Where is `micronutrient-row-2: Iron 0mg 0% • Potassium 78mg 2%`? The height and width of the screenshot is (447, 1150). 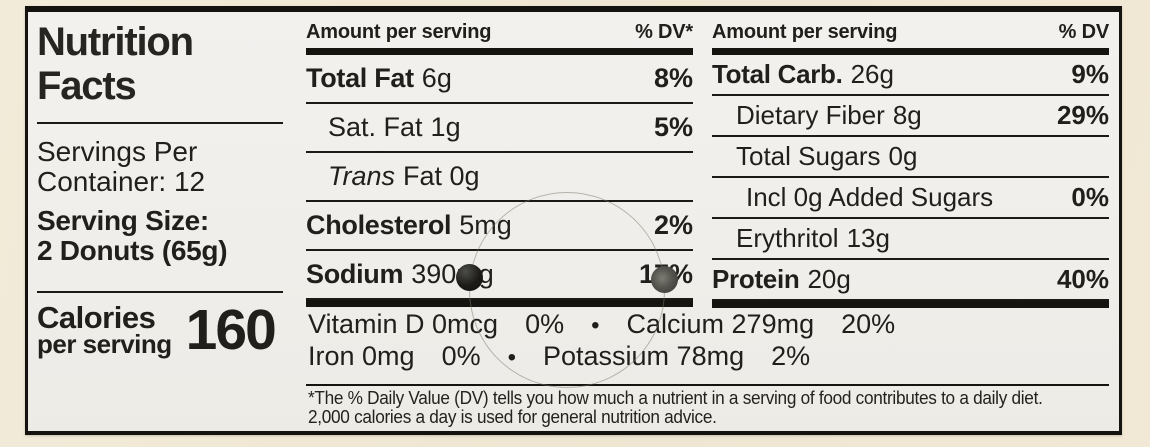 micronutrient-row-2: Iron 0mg 0% • Potassium 78mg 2% is located at coordinates (559, 356).